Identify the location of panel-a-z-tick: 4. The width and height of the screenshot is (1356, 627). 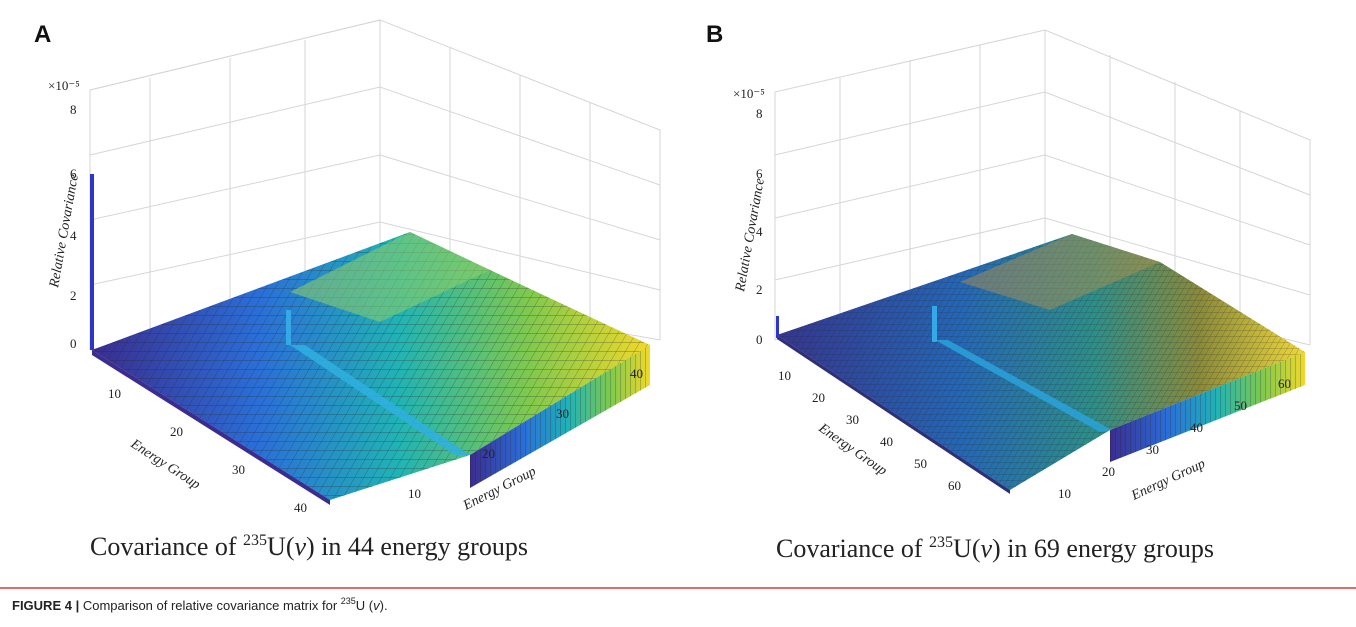
(73, 235).